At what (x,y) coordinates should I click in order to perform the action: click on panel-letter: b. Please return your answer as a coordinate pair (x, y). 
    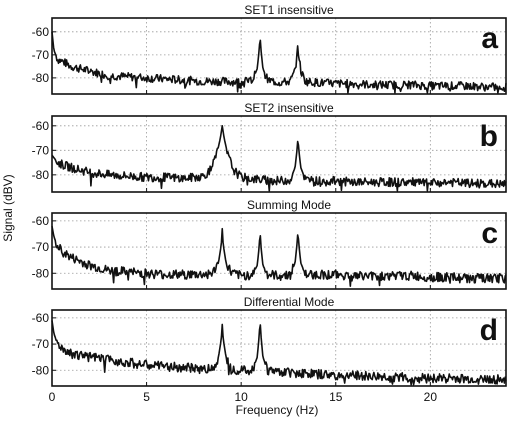
    Looking at the image, I should click on (489, 136).